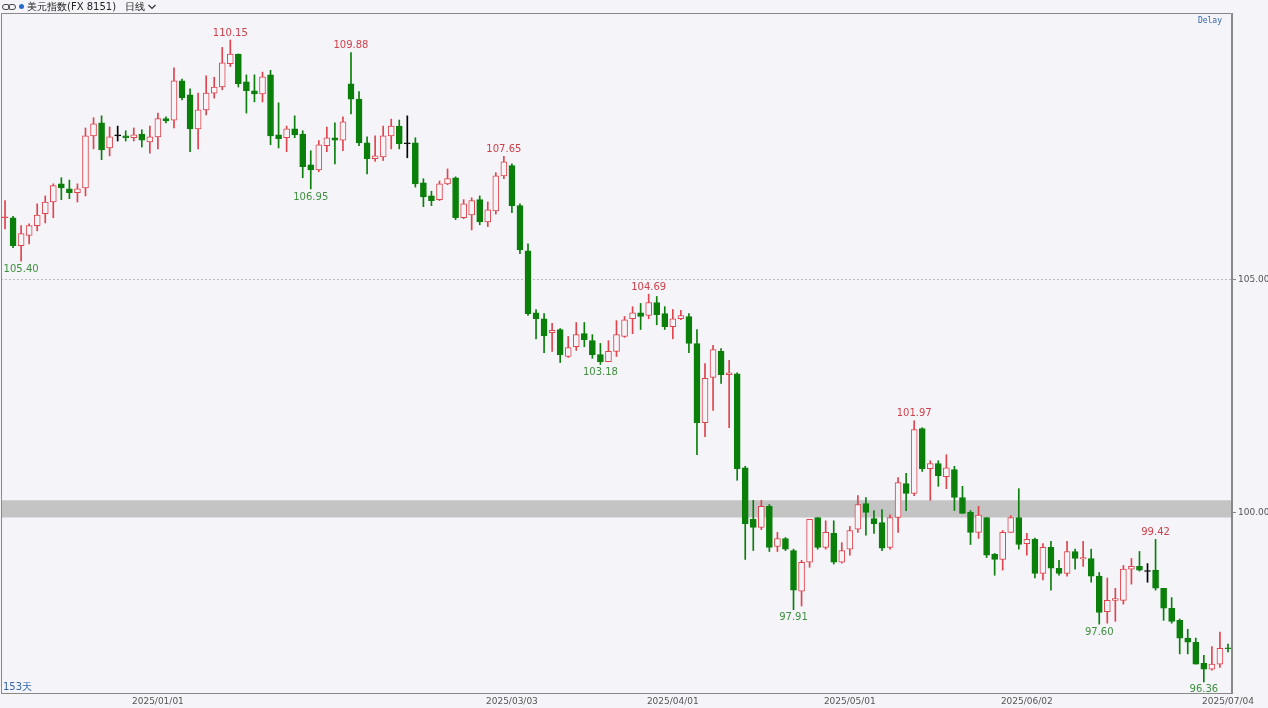  Describe the element at coordinates (1204, 689) in the screenshot. I see `annotation: 96.36` at that location.